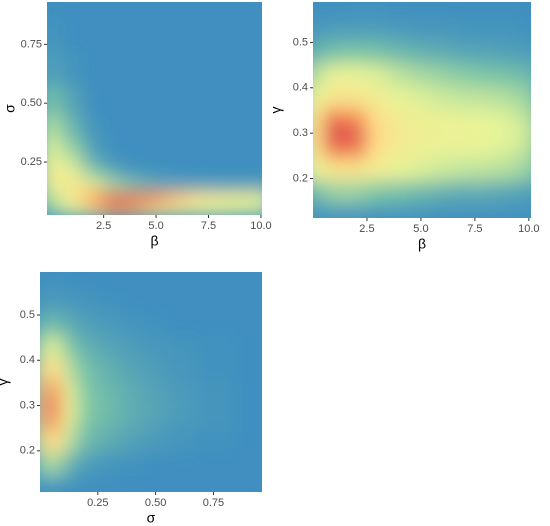 This screenshot has height=526, width=550. I want to click on x-tick-label: 0.75, so click(213, 503).